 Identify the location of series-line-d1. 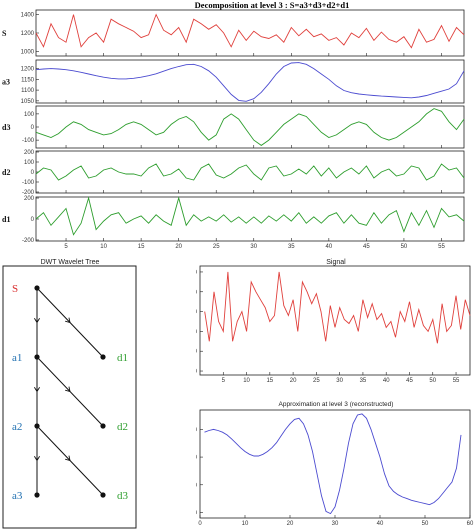
(250, 216).